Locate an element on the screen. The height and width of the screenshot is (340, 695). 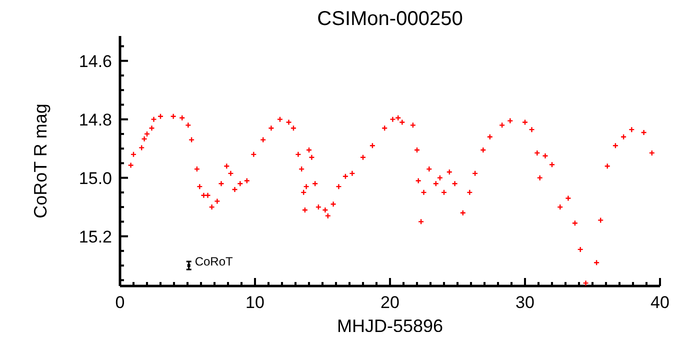
chart-title: CSIMon-000250 is located at coordinates (390, 19).